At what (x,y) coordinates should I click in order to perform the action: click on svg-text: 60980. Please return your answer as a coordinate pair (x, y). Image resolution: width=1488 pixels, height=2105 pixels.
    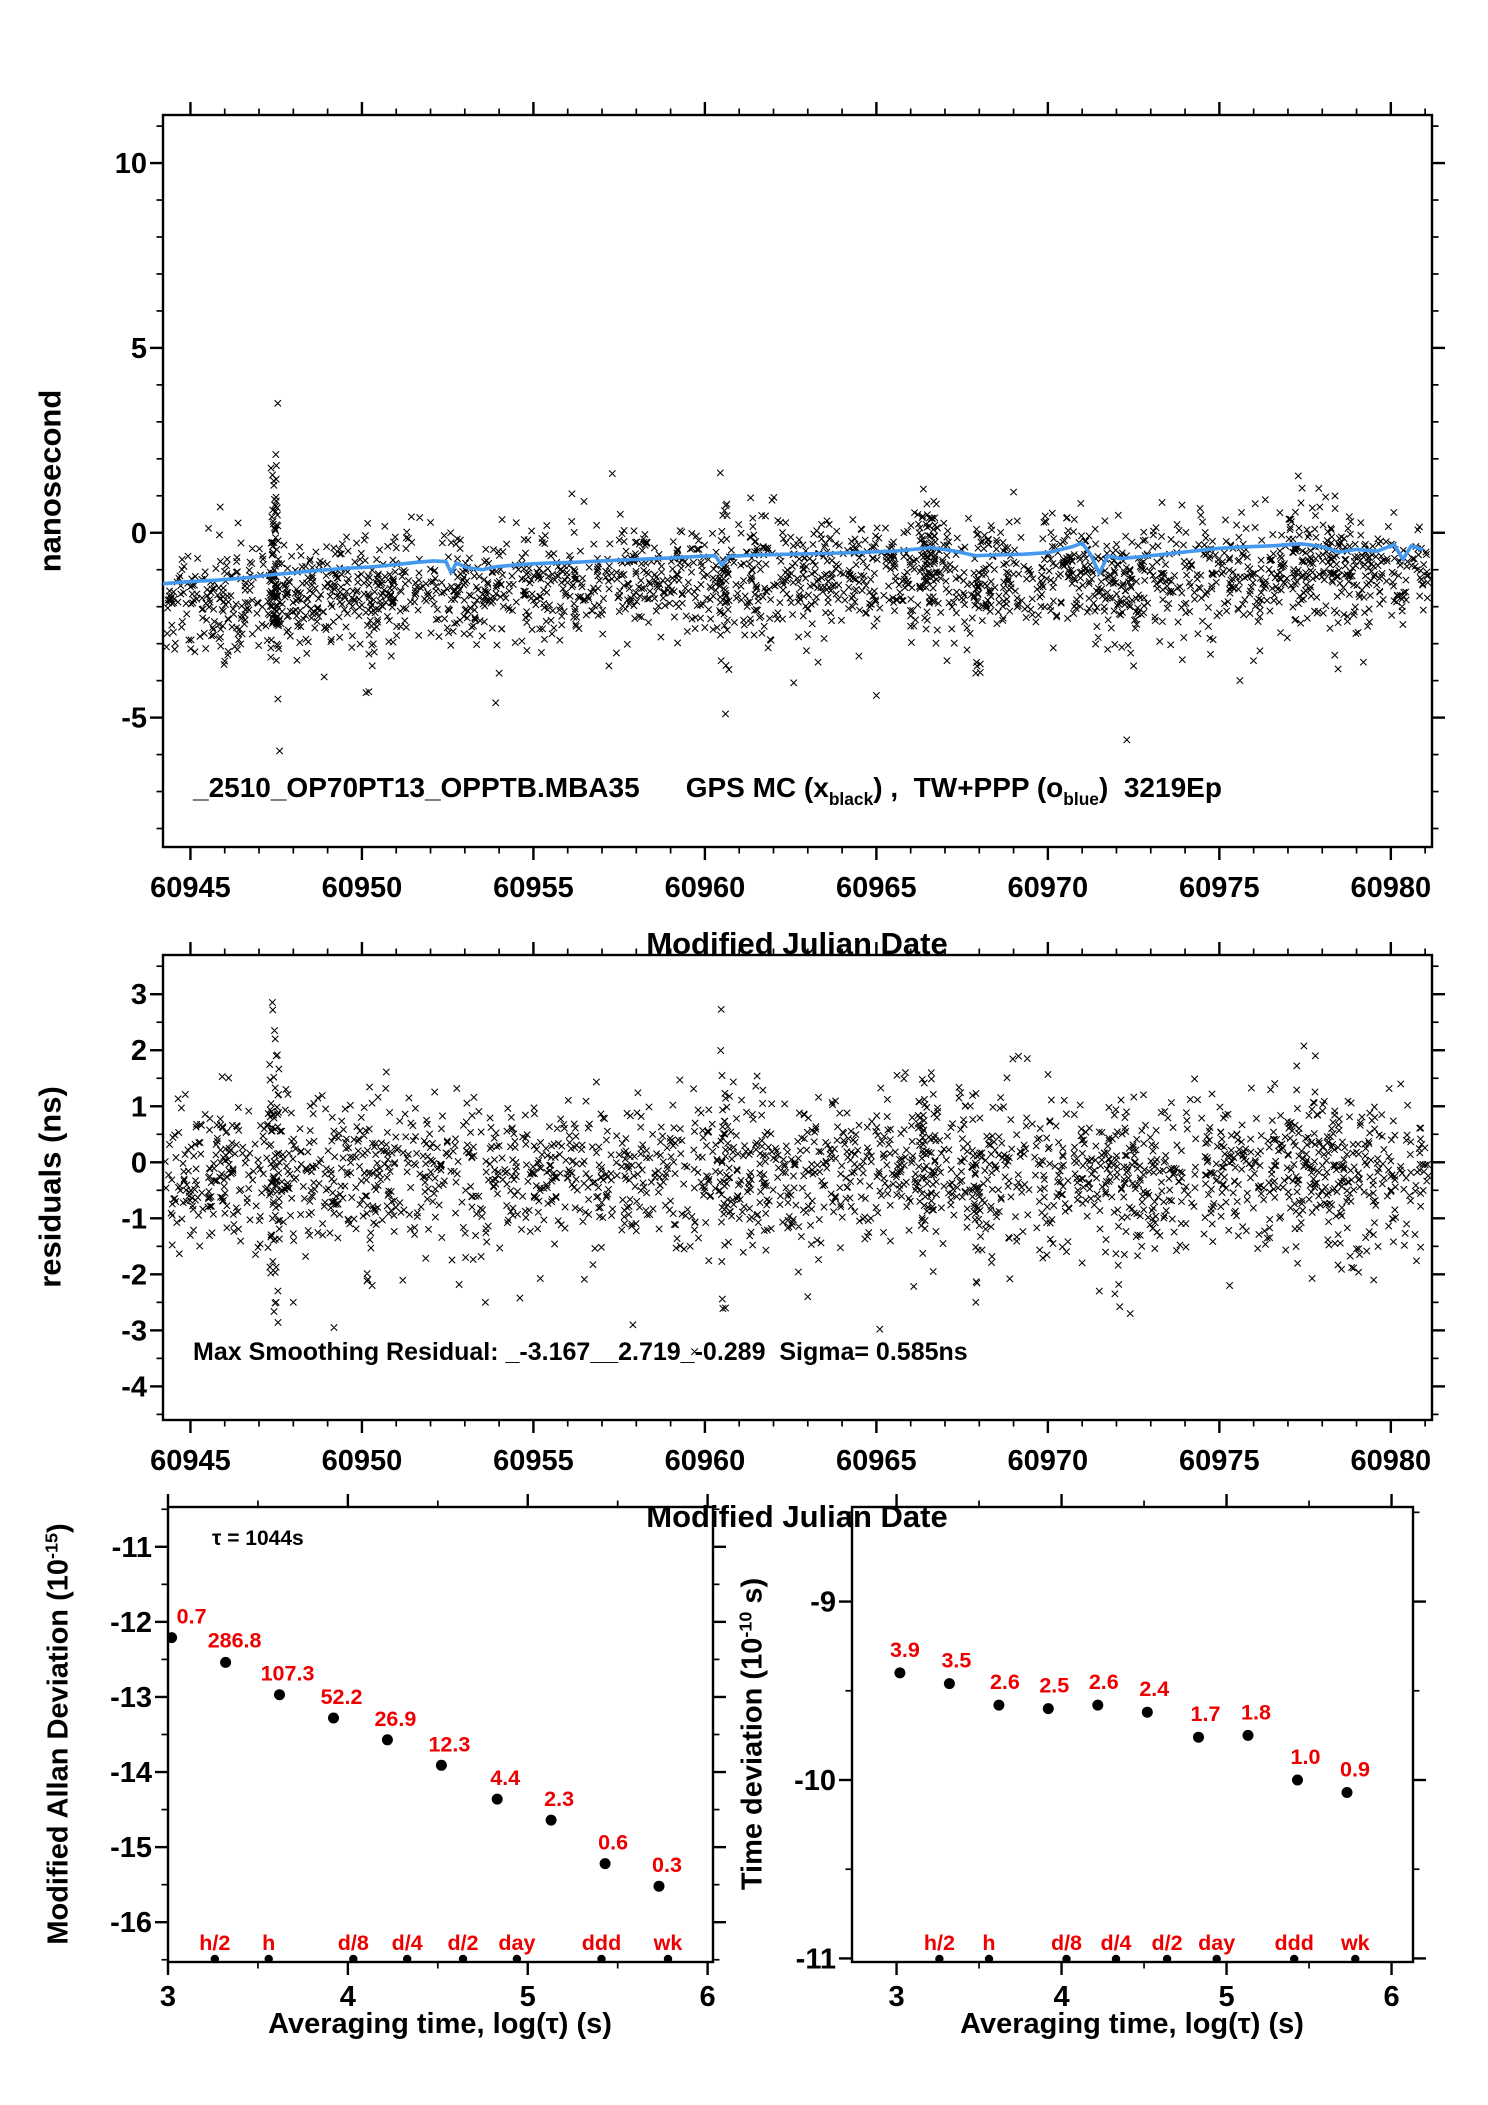
    Looking at the image, I should click on (1391, 888).